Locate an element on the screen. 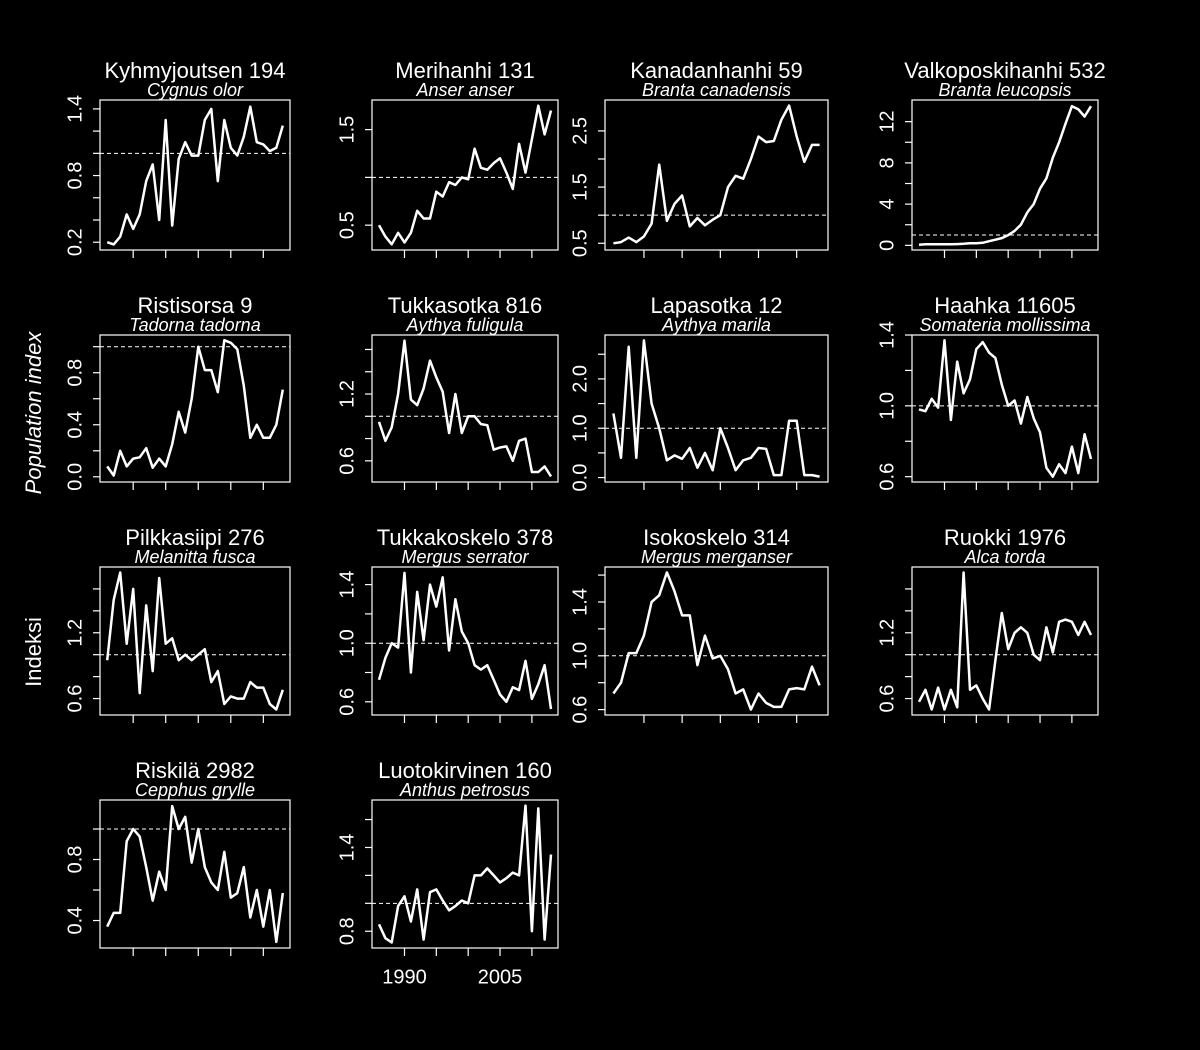 The image size is (1200, 1050). panel-title: Isokoskelo 314 is located at coordinates (716, 537).